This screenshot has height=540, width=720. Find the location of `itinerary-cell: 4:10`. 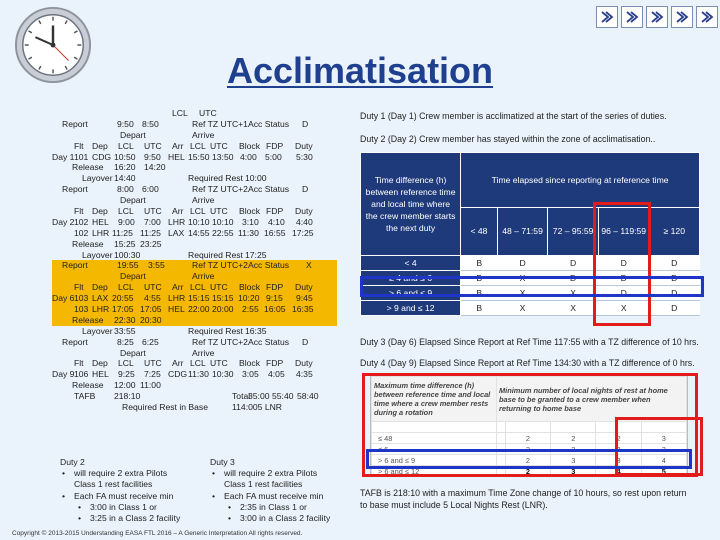

itinerary-cell: 4:10 is located at coordinates (276, 221).